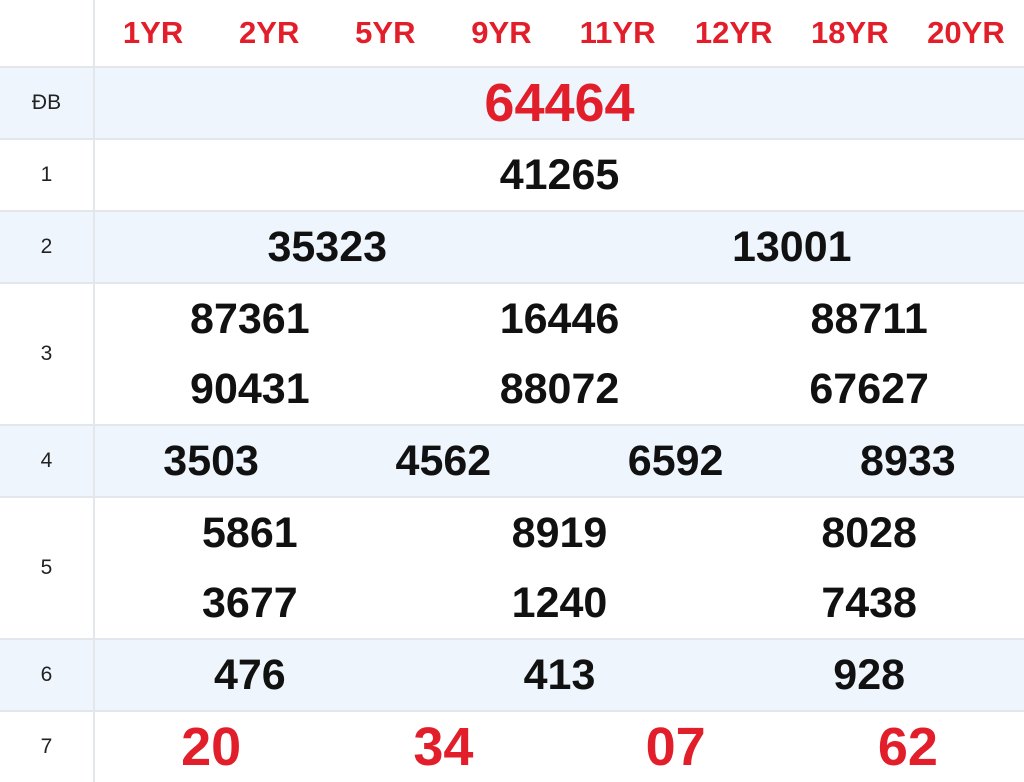 The height and width of the screenshot is (782, 1024). I want to click on prize-number: 7438, so click(869, 603).